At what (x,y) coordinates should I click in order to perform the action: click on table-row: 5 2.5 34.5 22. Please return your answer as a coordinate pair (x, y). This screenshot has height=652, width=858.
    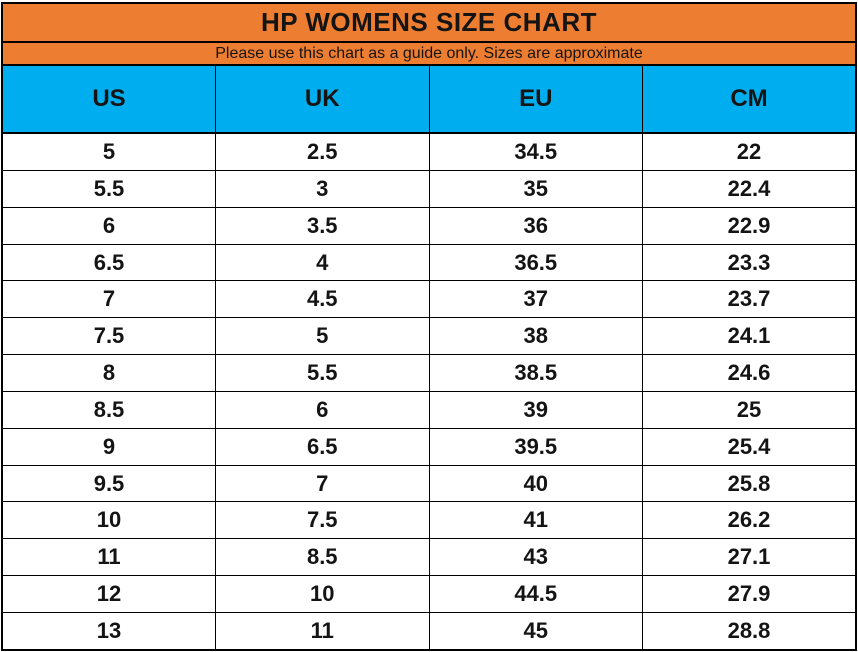
    Looking at the image, I should click on (429, 151).